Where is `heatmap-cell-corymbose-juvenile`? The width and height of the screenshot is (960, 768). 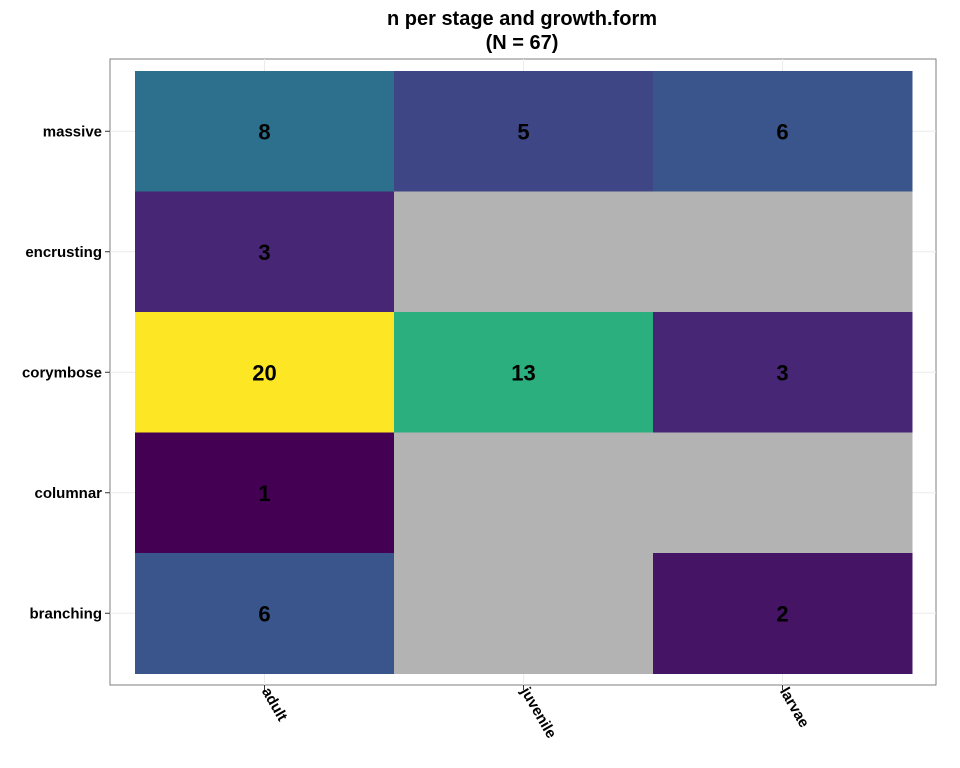
heatmap-cell-corymbose-juvenile is located at coordinates (524, 372).